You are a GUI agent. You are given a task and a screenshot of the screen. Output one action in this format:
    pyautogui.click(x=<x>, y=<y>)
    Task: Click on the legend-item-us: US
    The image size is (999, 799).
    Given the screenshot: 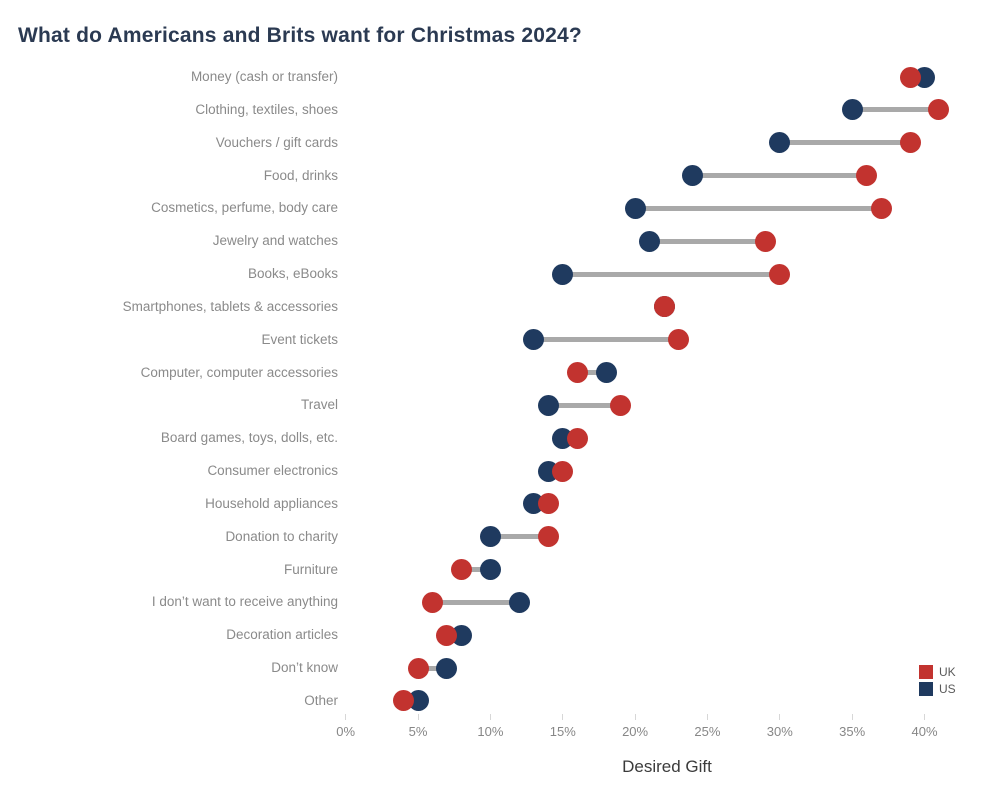 What is the action you would take?
    pyautogui.click(x=937, y=689)
    